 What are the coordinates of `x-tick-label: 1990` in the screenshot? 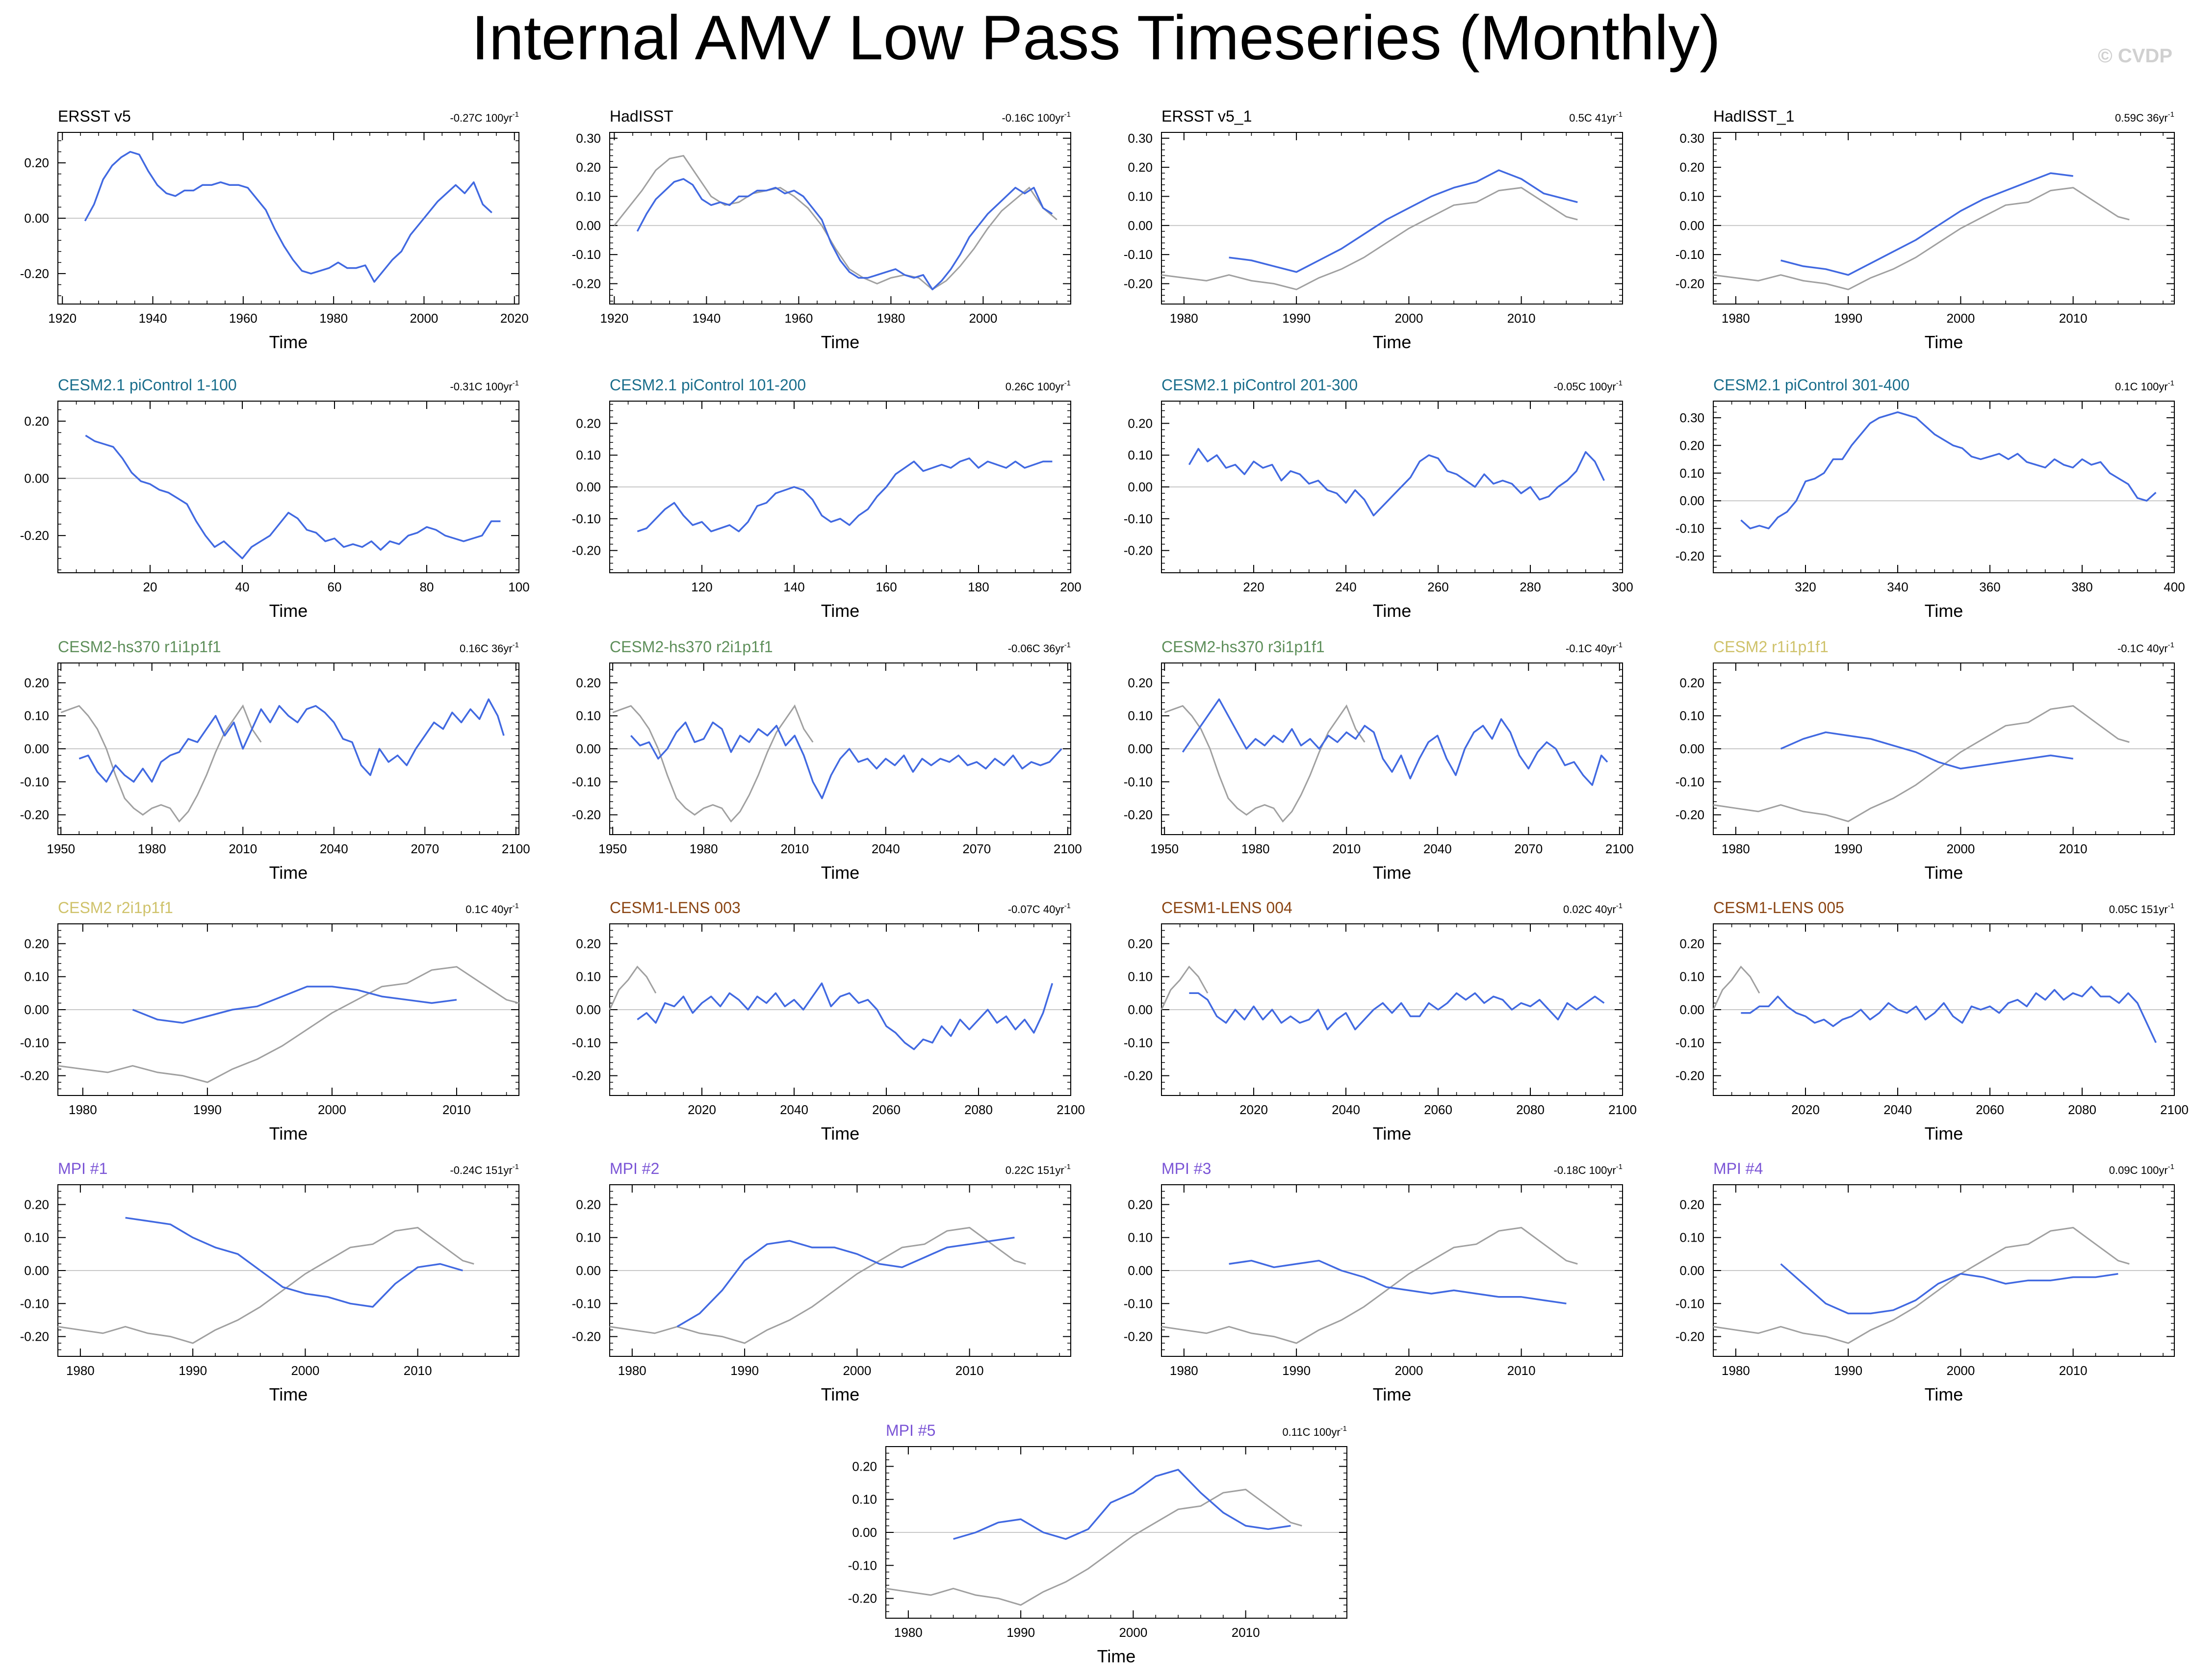 It's located at (207, 1109).